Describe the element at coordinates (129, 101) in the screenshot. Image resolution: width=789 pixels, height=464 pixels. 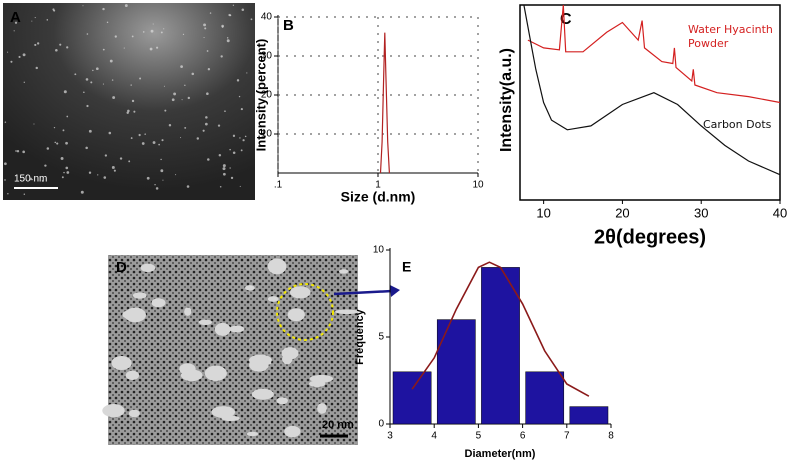
I see `micrograph-image` at that location.